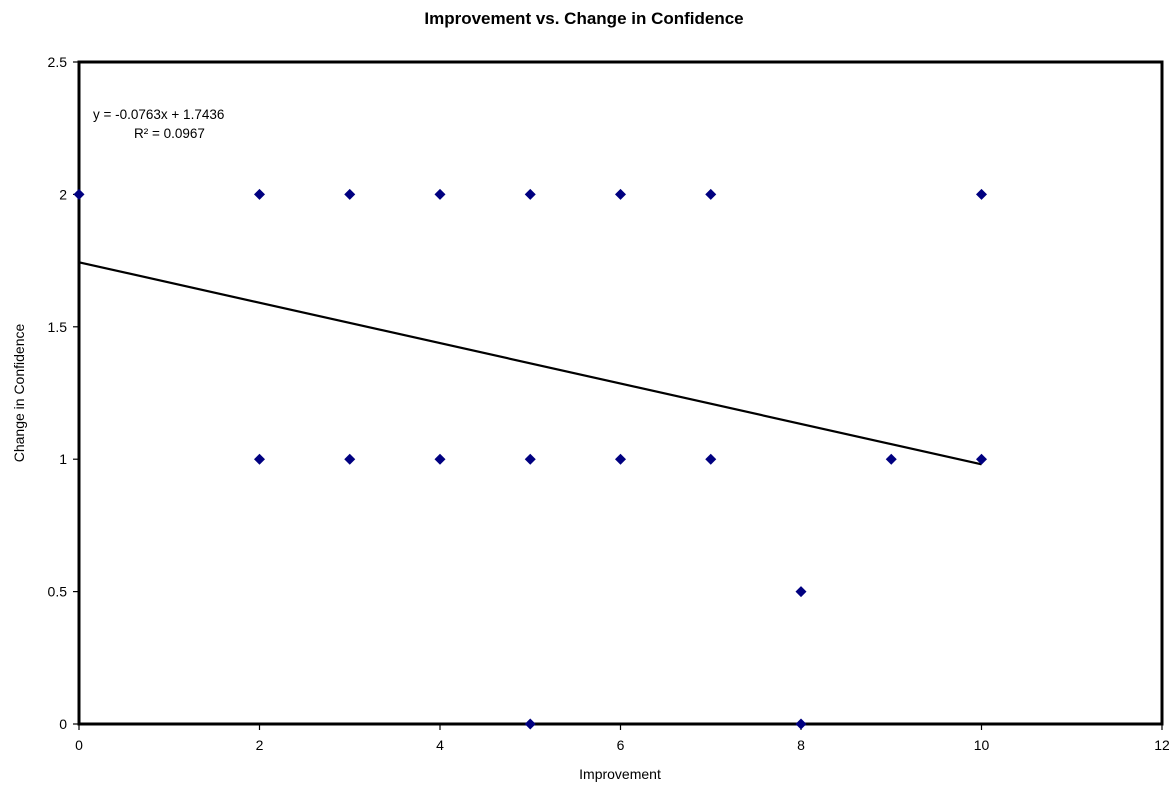  Describe the element at coordinates (63, 459) in the screenshot. I see `y-tick-label: 1` at that location.